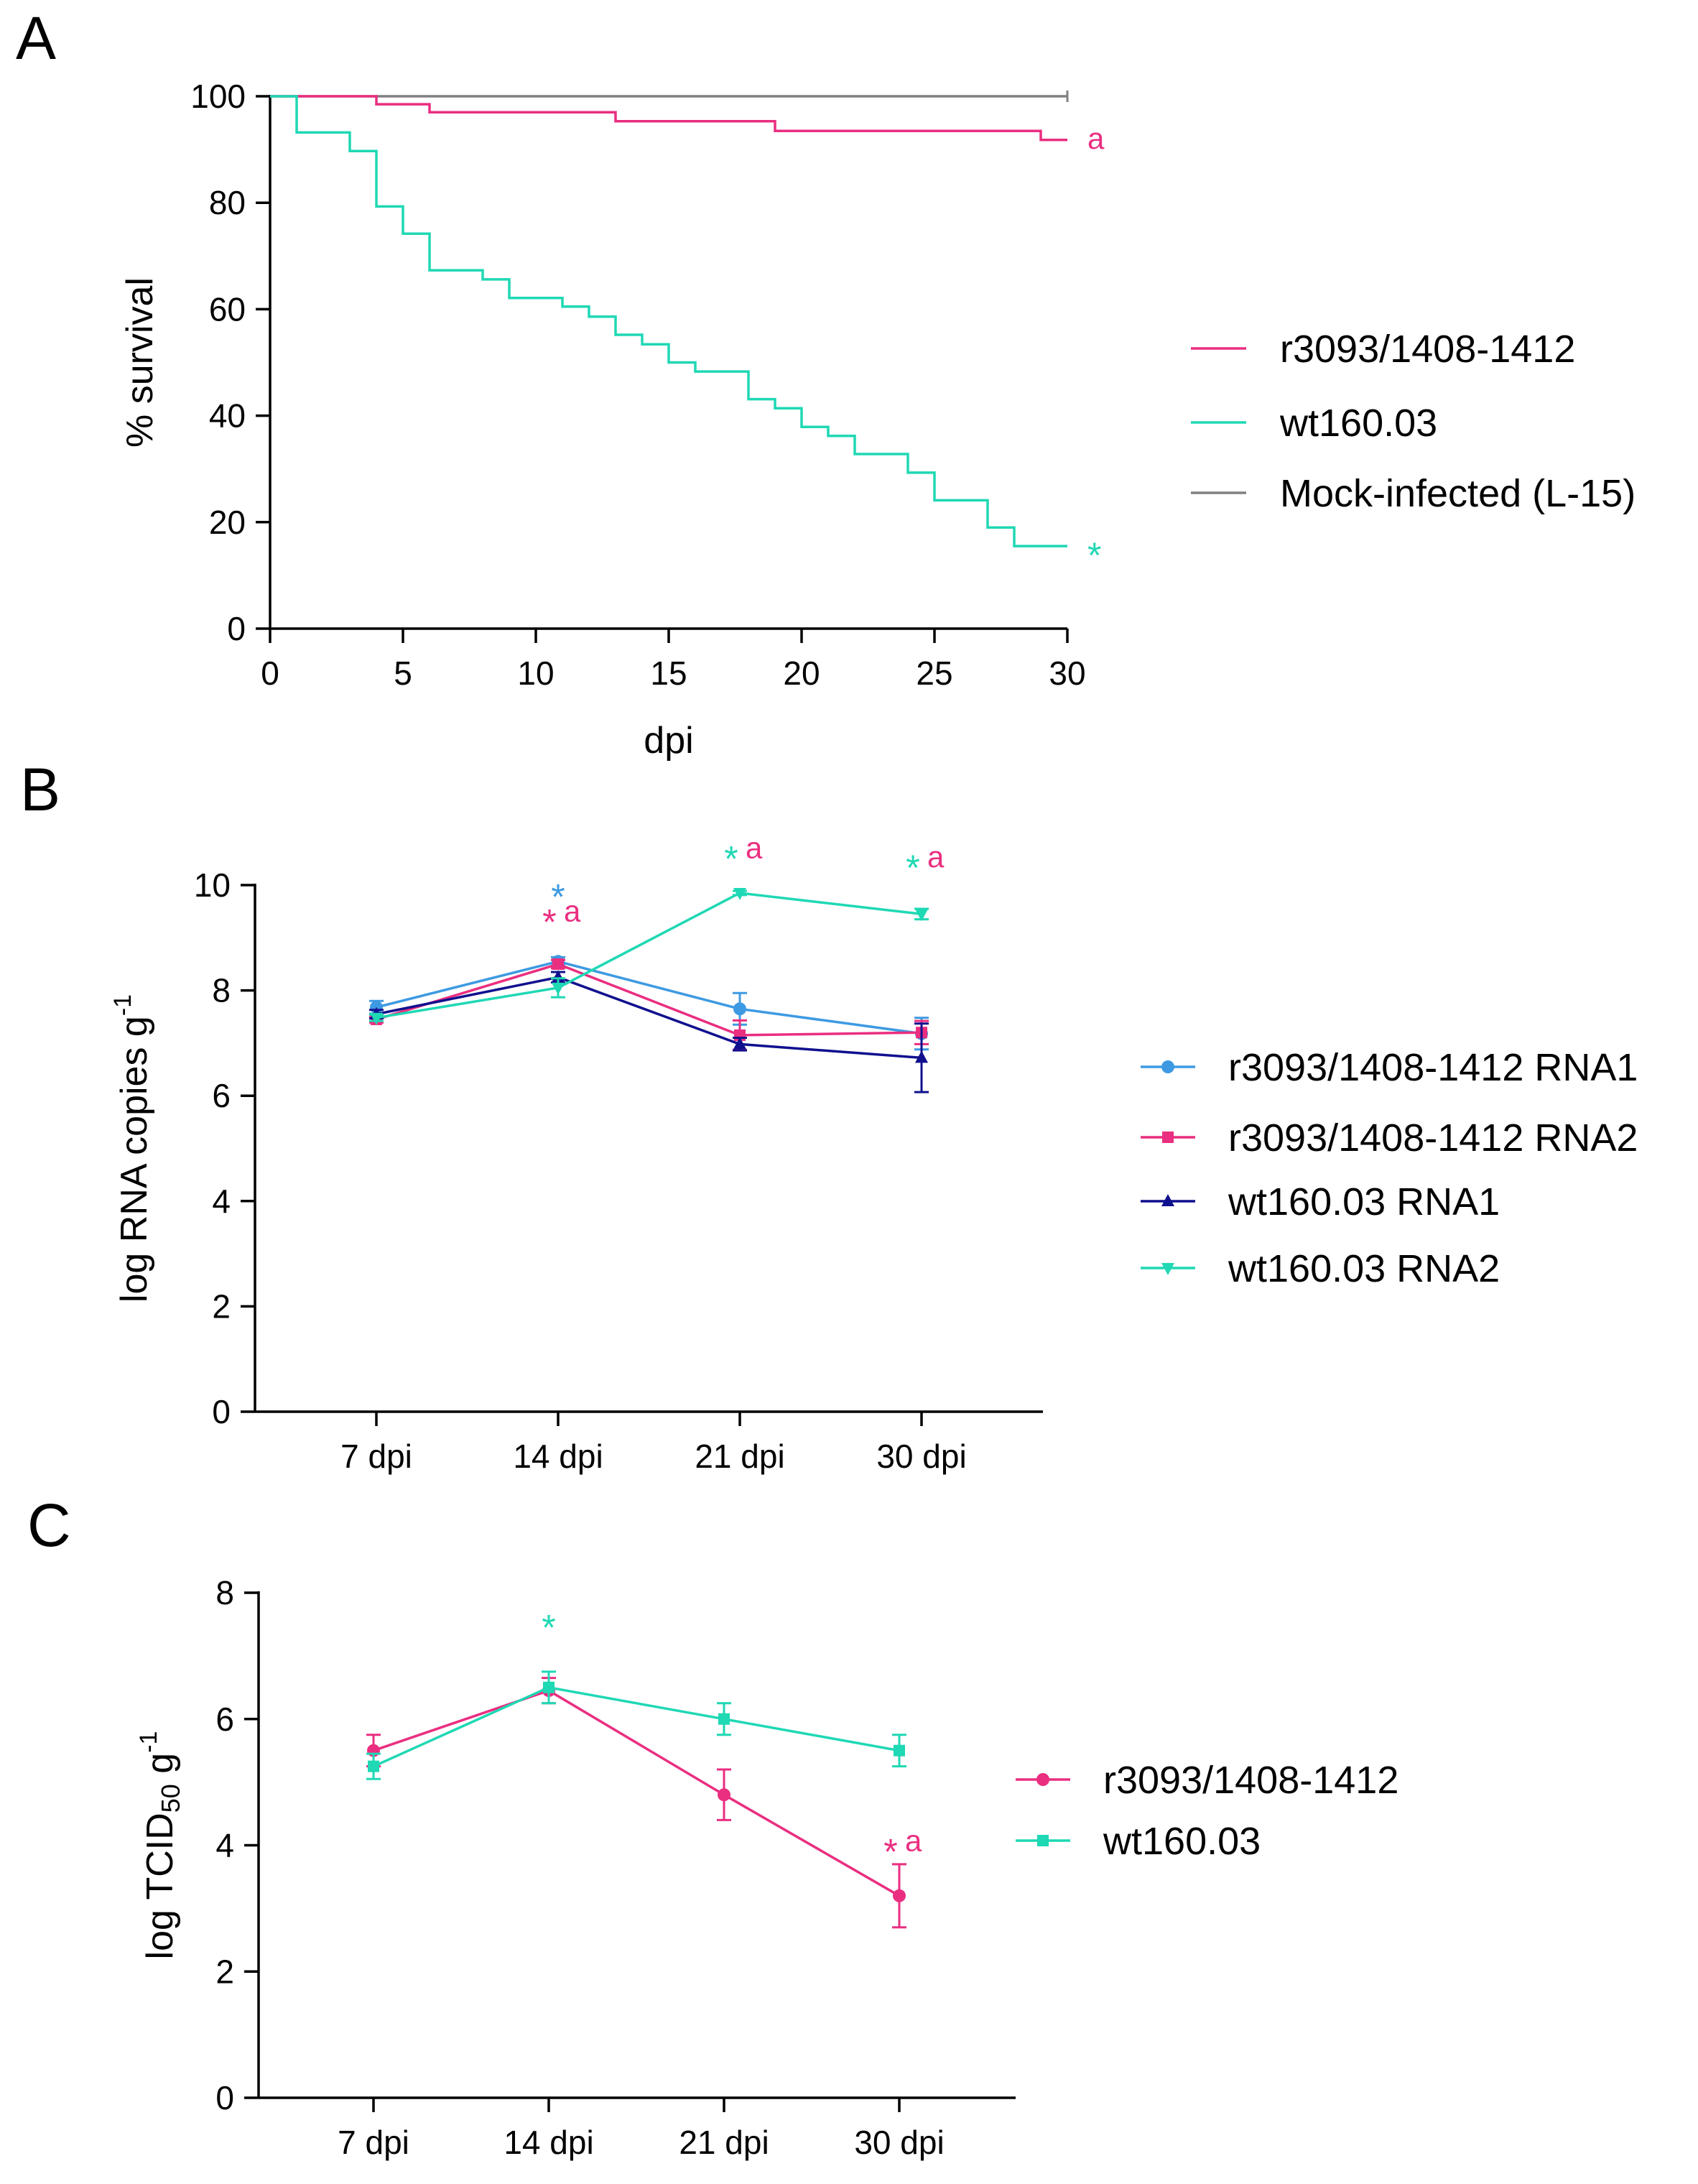  Describe the element at coordinates (36, 38) in the screenshot. I see `panel-letter-a: A` at that location.